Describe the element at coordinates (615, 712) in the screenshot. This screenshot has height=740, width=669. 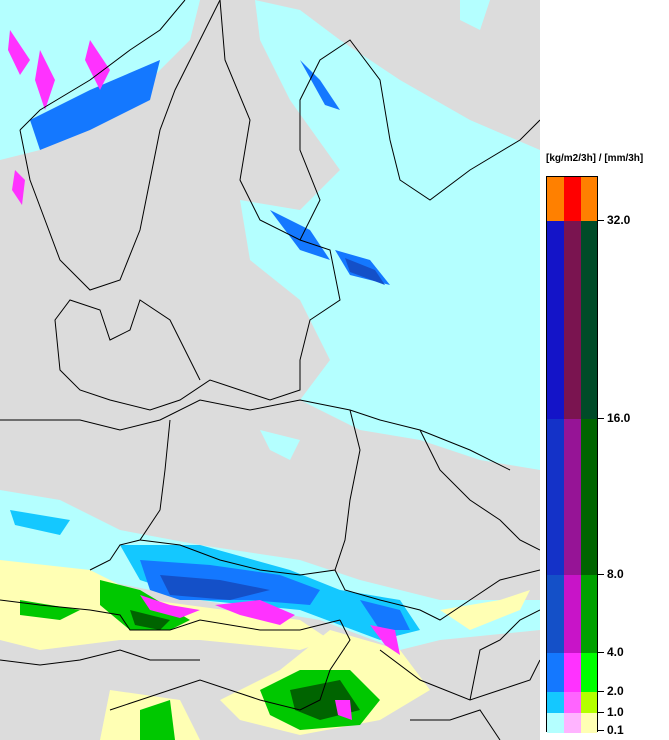
I see `legend-tick-label: 1.0` at that location.